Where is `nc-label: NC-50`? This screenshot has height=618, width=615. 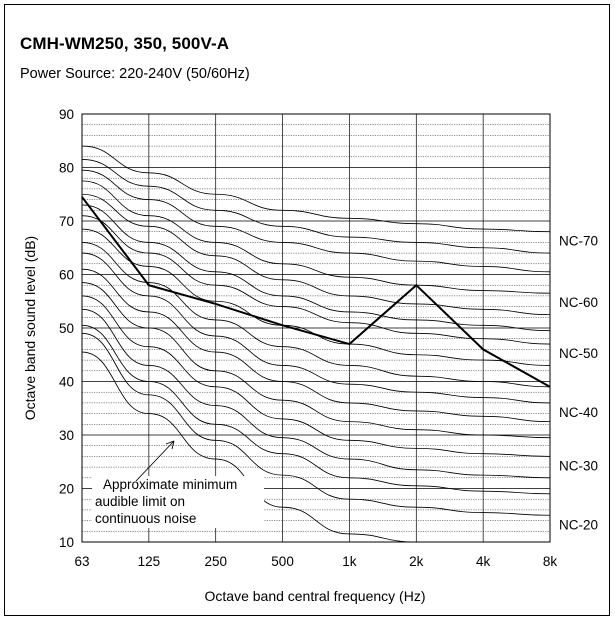
nc-label: NC-50 is located at coordinates (578, 353).